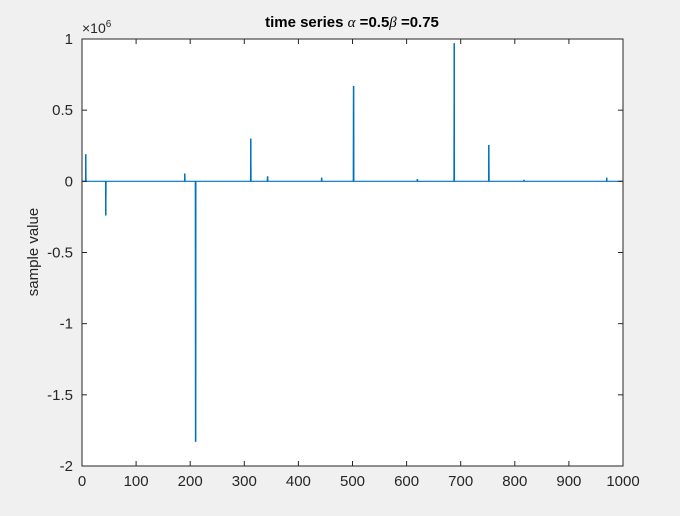 This screenshot has height=516, width=680. I want to click on x-tick-label: 400, so click(298, 481).